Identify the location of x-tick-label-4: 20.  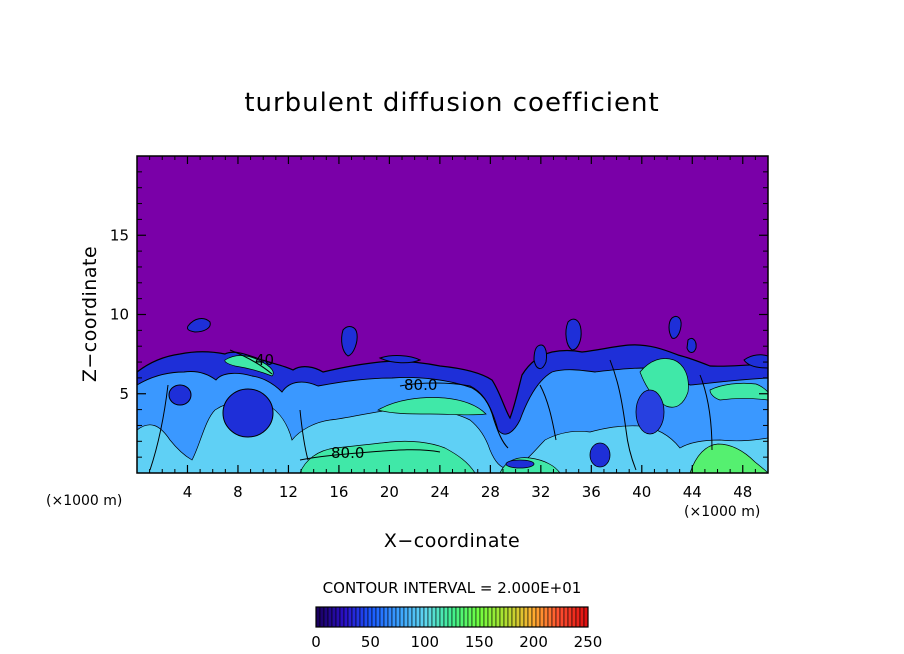
(389, 492).